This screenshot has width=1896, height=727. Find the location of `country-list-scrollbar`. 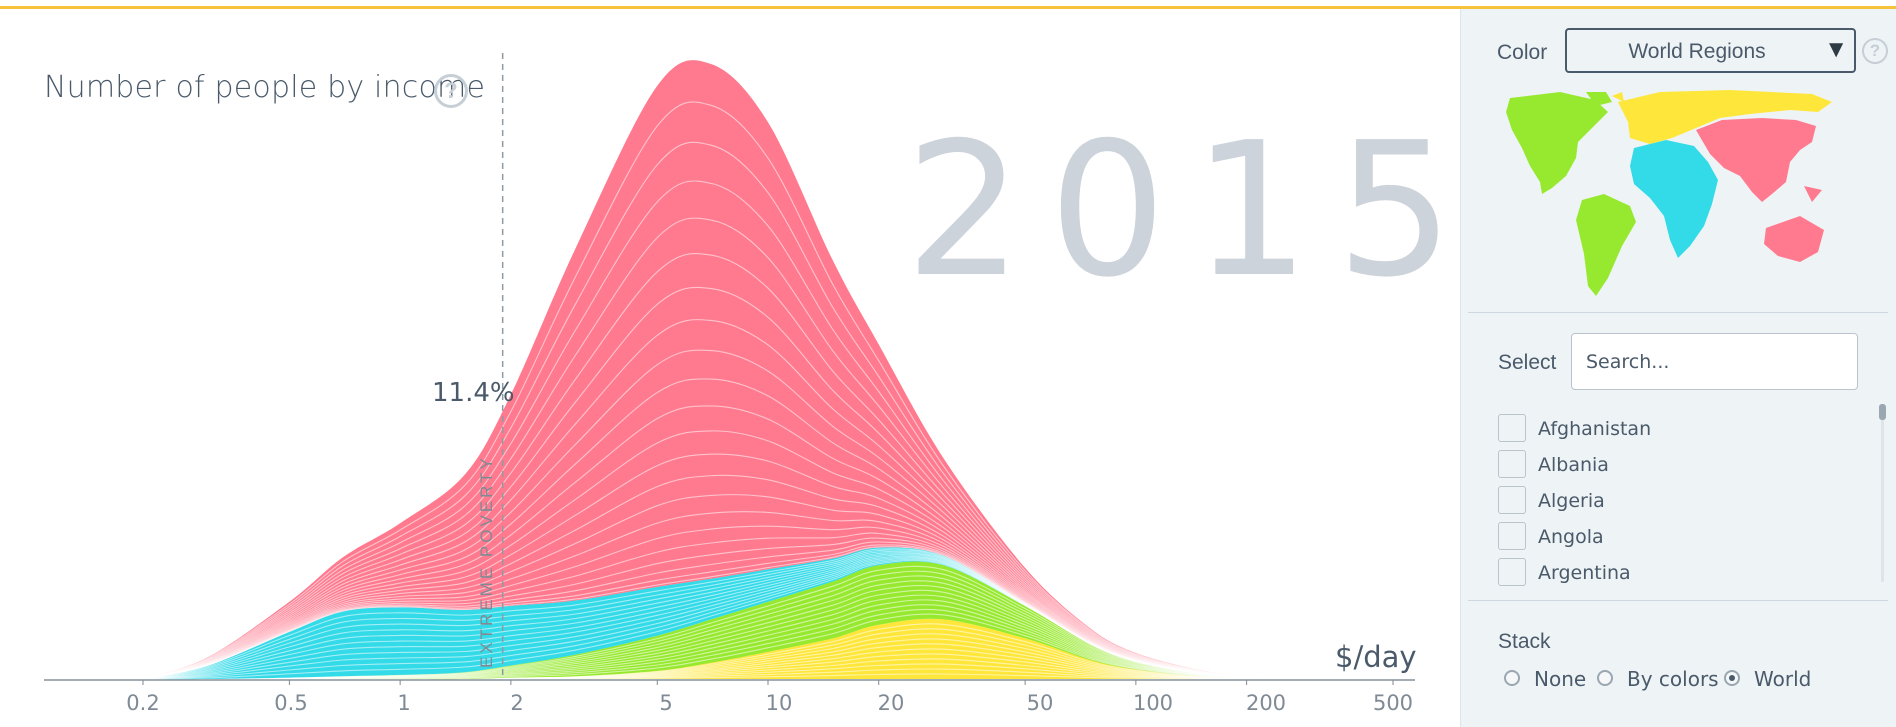

country-list-scrollbar is located at coordinates (1882, 493).